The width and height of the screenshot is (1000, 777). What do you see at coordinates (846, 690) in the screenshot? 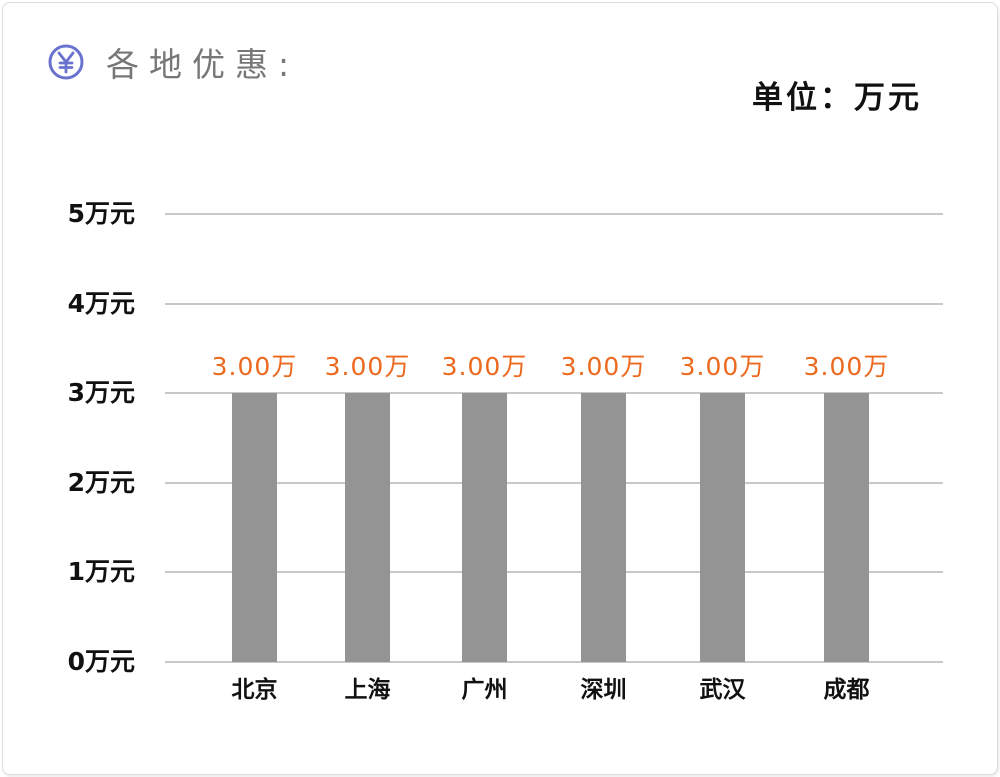
I see `x-axis-category-label: 成都` at bounding box center [846, 690].